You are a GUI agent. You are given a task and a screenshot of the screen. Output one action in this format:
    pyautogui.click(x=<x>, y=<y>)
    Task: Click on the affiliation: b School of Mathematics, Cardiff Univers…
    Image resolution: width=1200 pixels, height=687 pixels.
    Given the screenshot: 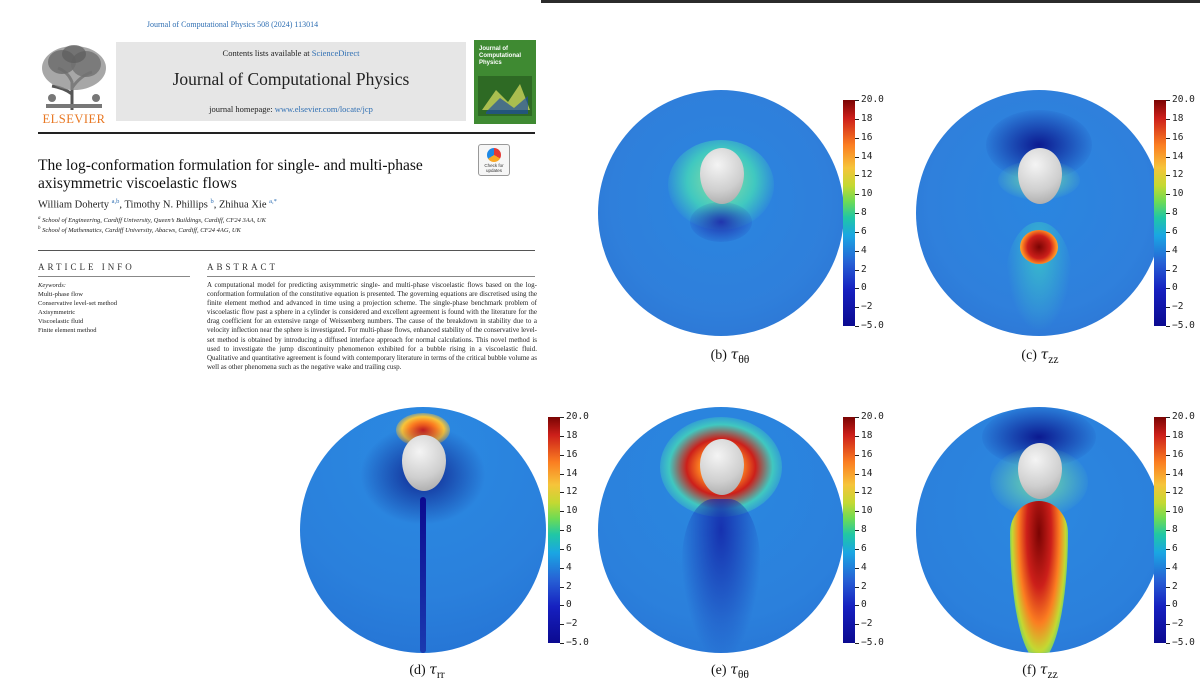 What is the action you would take?
    pyautogui.click(x=258, y=230)
    